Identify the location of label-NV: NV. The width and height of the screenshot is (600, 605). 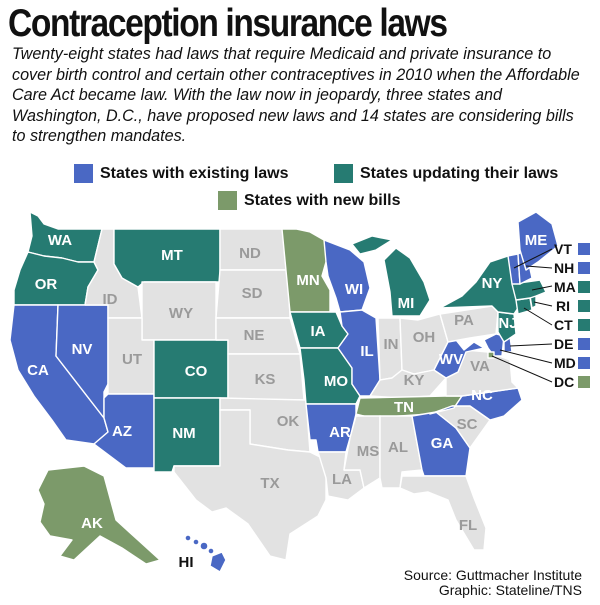
(82, 349).